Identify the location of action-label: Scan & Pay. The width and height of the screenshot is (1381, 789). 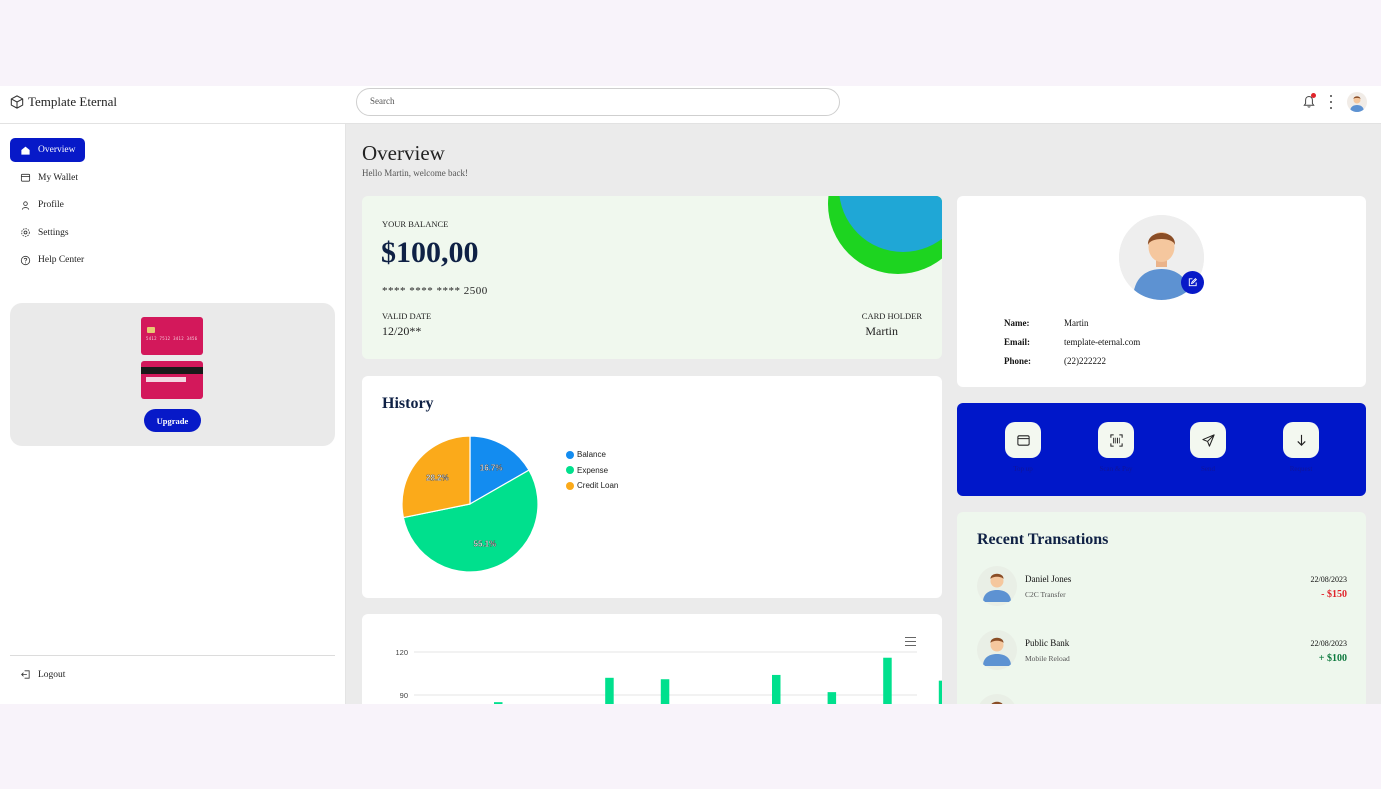
(1116, 469).